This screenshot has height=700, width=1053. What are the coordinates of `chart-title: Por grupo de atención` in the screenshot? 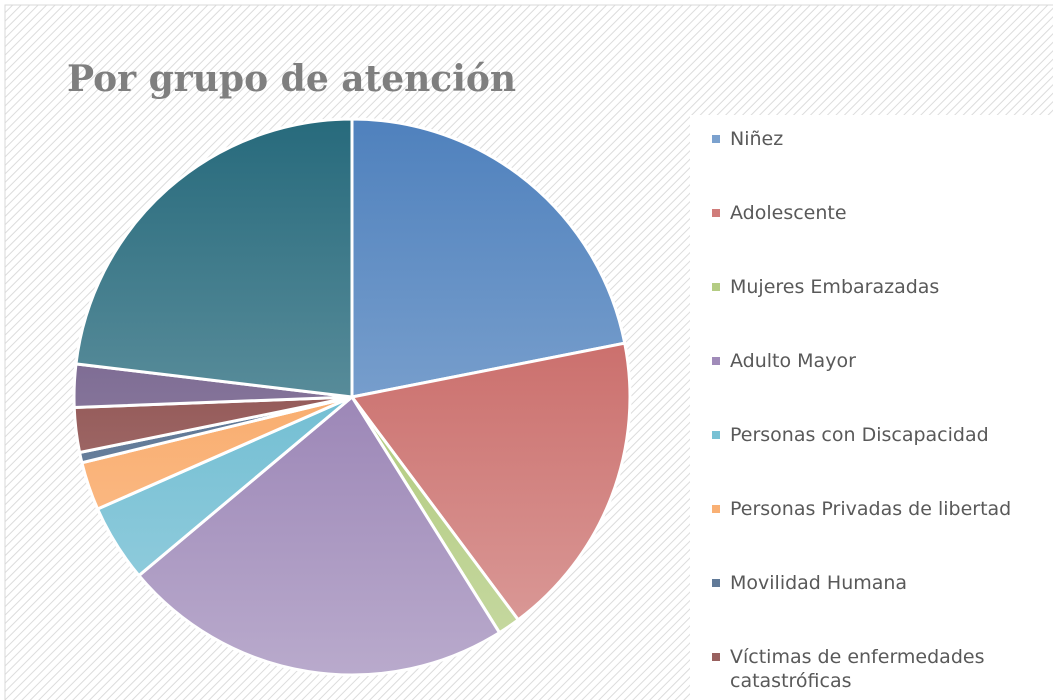 It's located at (291, 79).